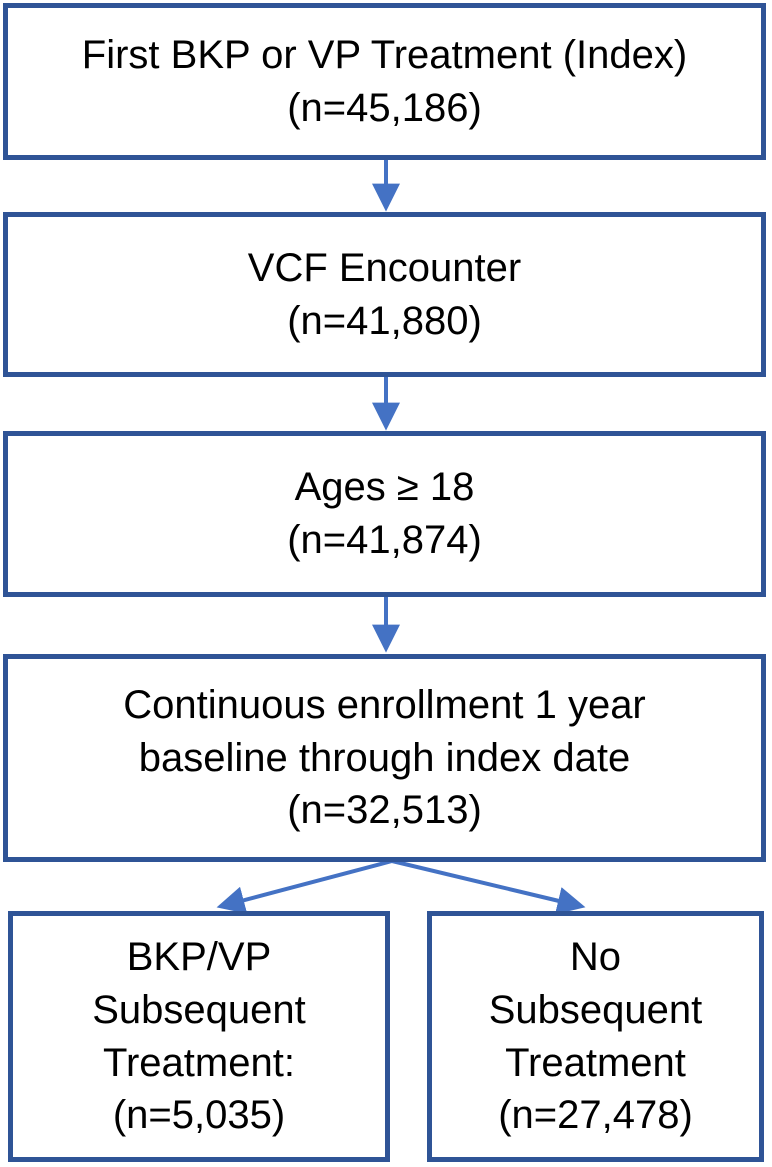 This screenshot has height=1167, width=772. I want to click on node-no-subsequent-treatment: No Subsequent Treatment (n=27,478), so click(595, 1036).